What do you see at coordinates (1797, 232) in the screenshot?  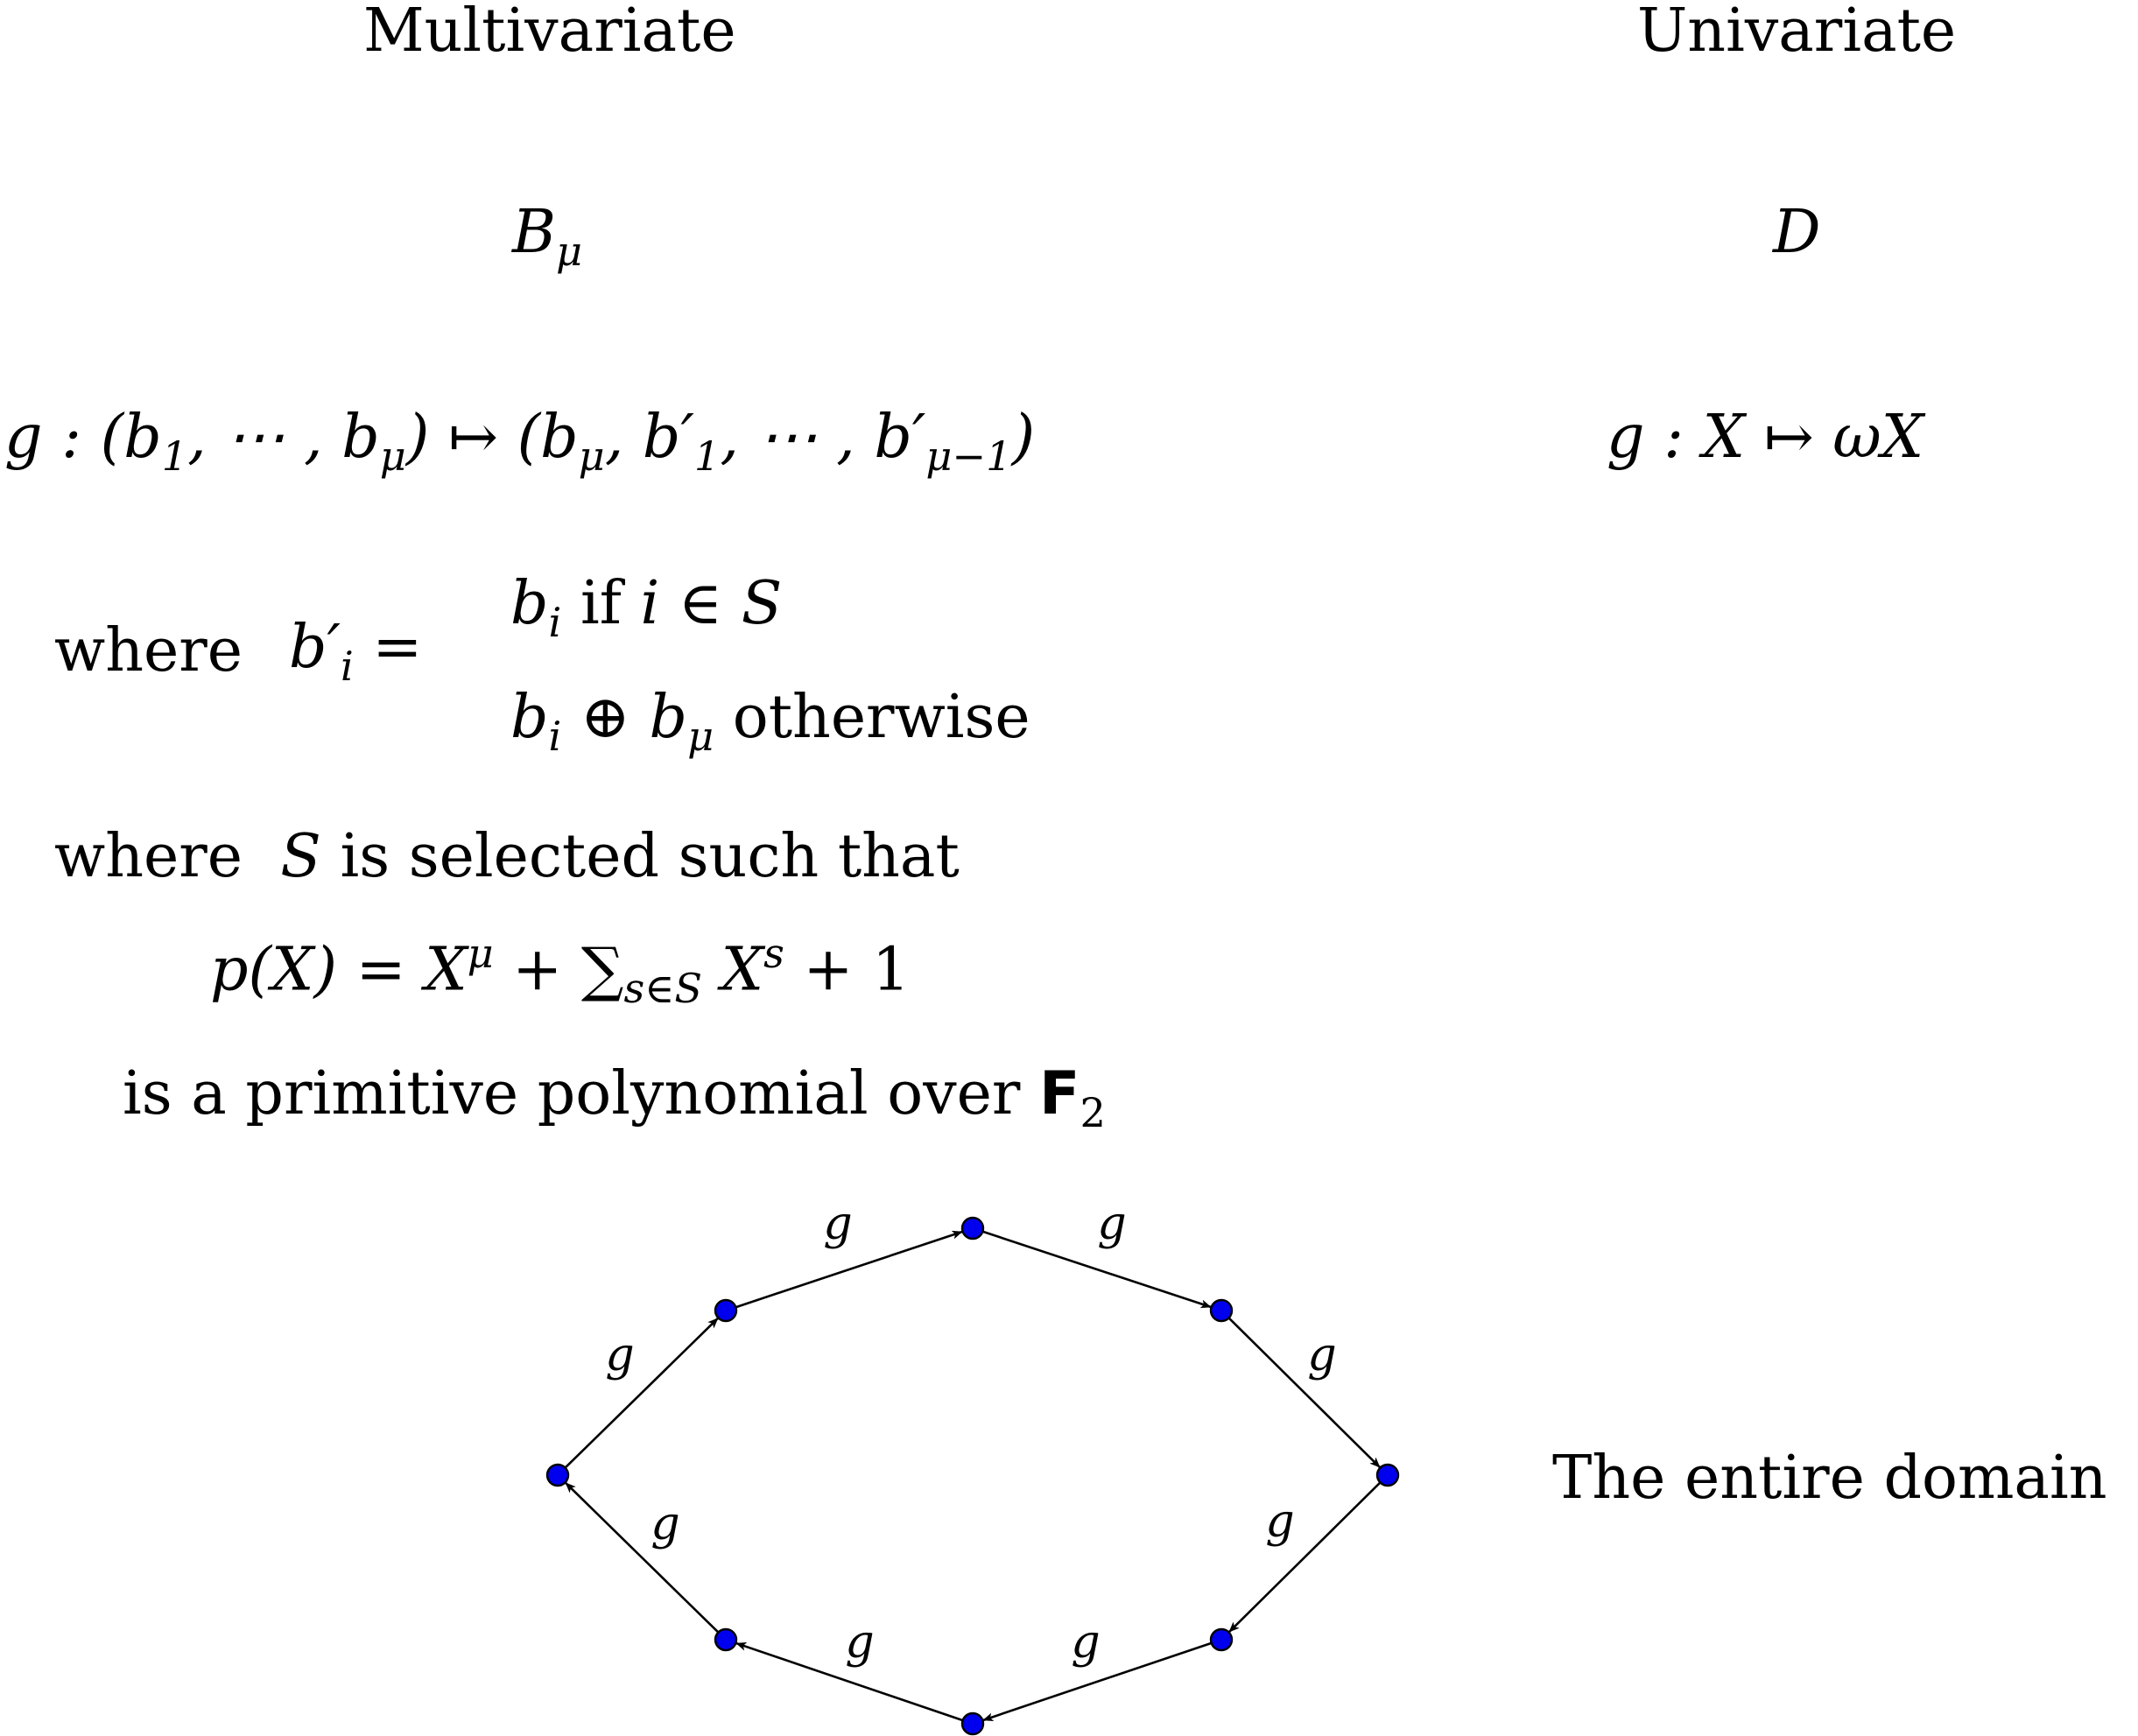 I see `univariate-domain-symbol: D` at bounding box center [1797, 232].